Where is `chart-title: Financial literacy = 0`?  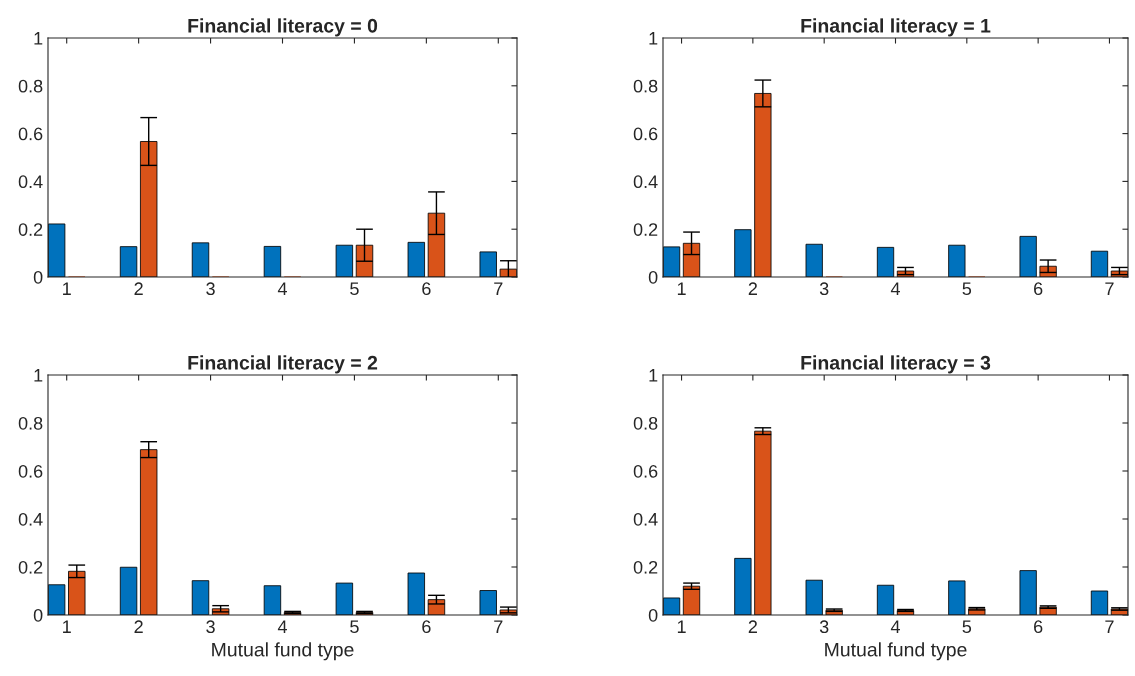
chart-title: Financial literacy = 0 is located at coordinates (283, 27).